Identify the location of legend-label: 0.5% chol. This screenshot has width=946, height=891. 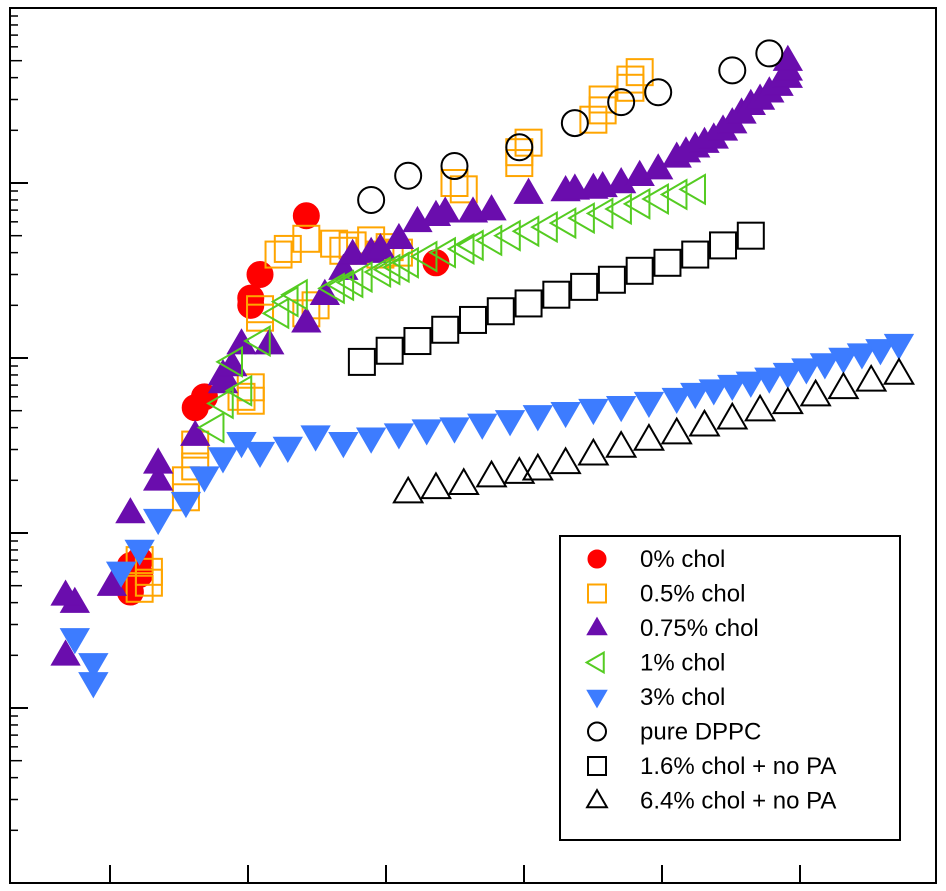
(692, 594).